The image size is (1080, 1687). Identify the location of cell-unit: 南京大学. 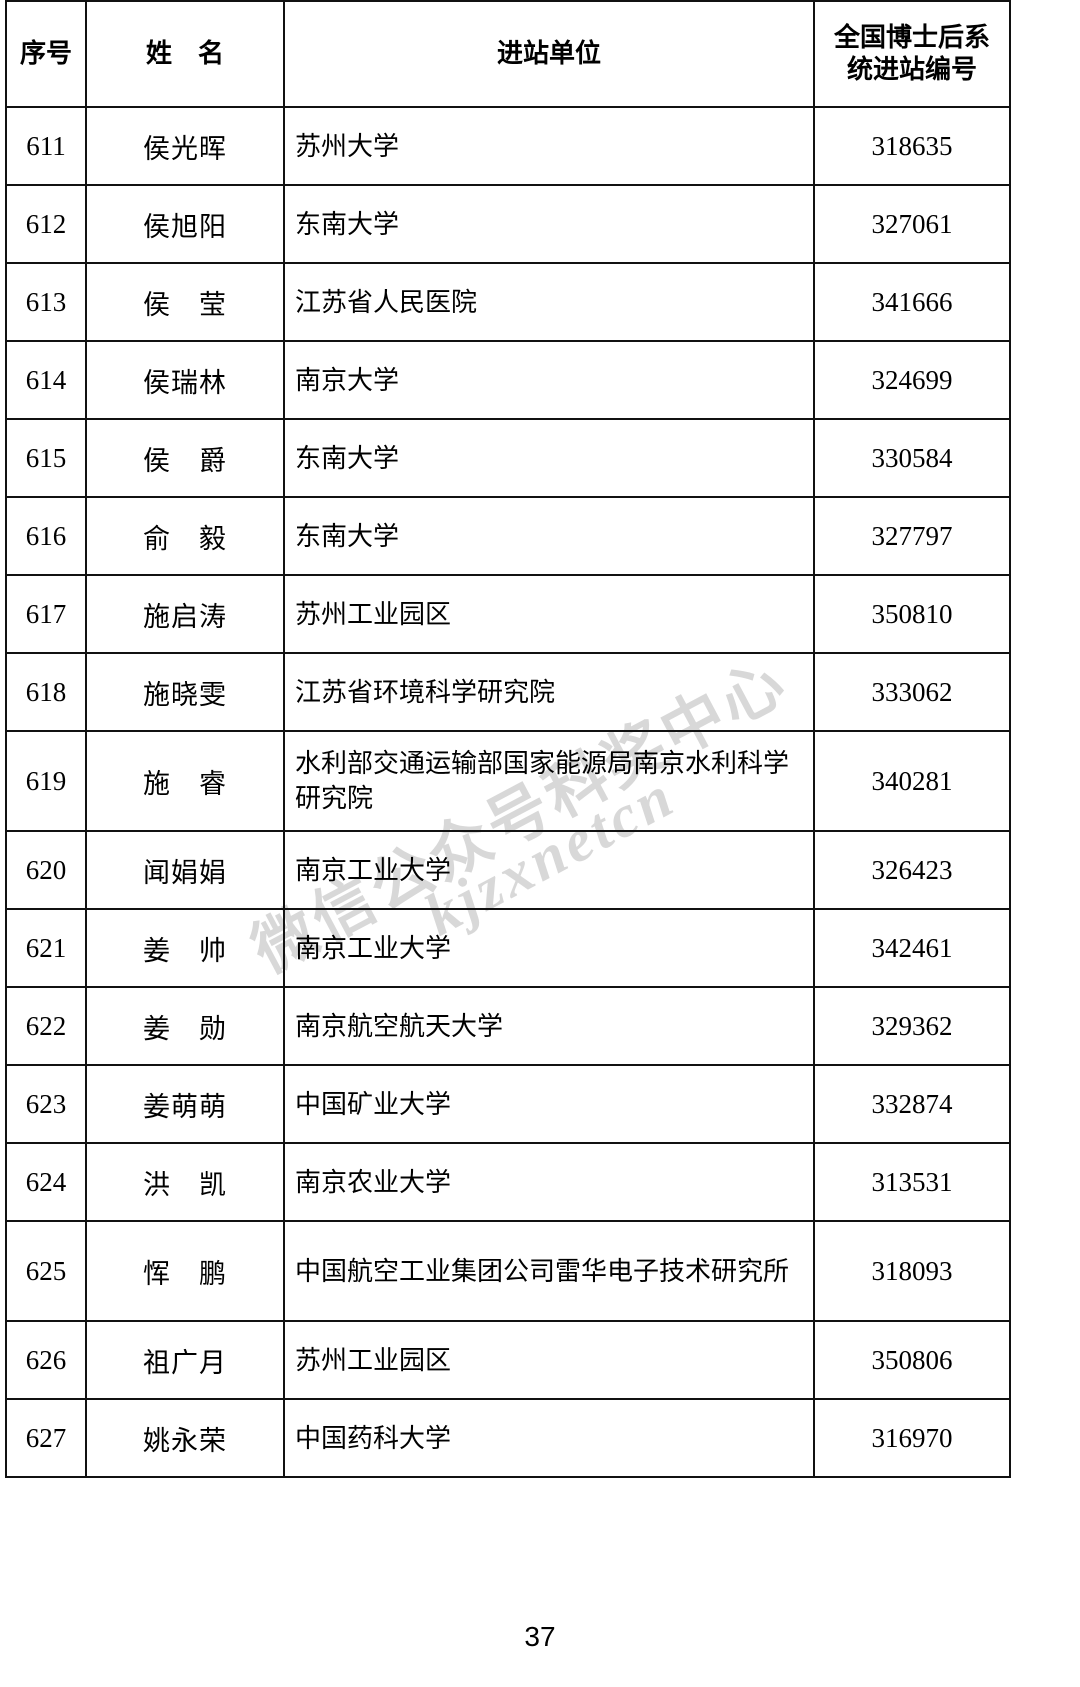
(549, 380).